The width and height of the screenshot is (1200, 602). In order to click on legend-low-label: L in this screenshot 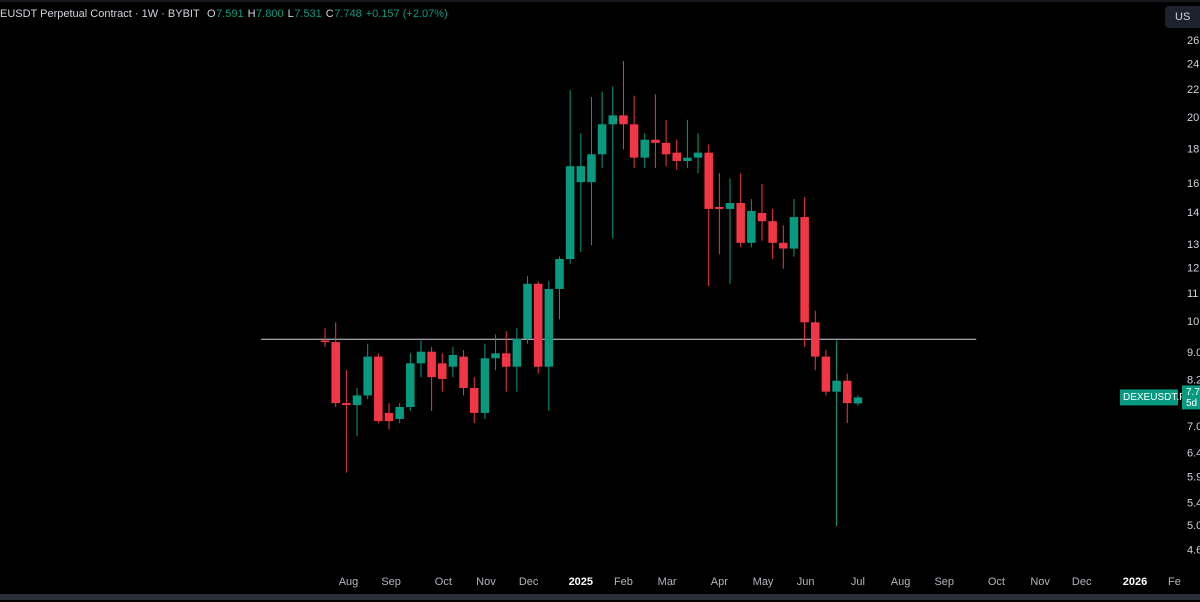, I will do `click(291, 14)`.